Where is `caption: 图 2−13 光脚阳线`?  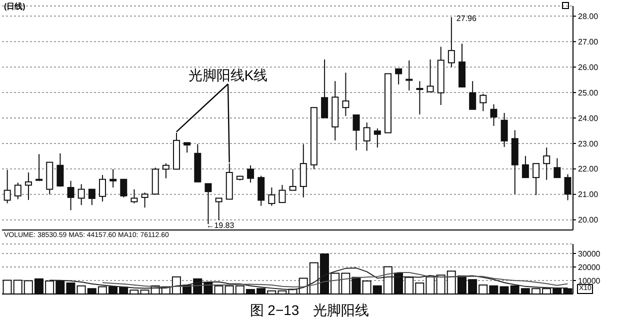
caption: 图 2−13 光脚阳线 is located at coordinates (309, 311).